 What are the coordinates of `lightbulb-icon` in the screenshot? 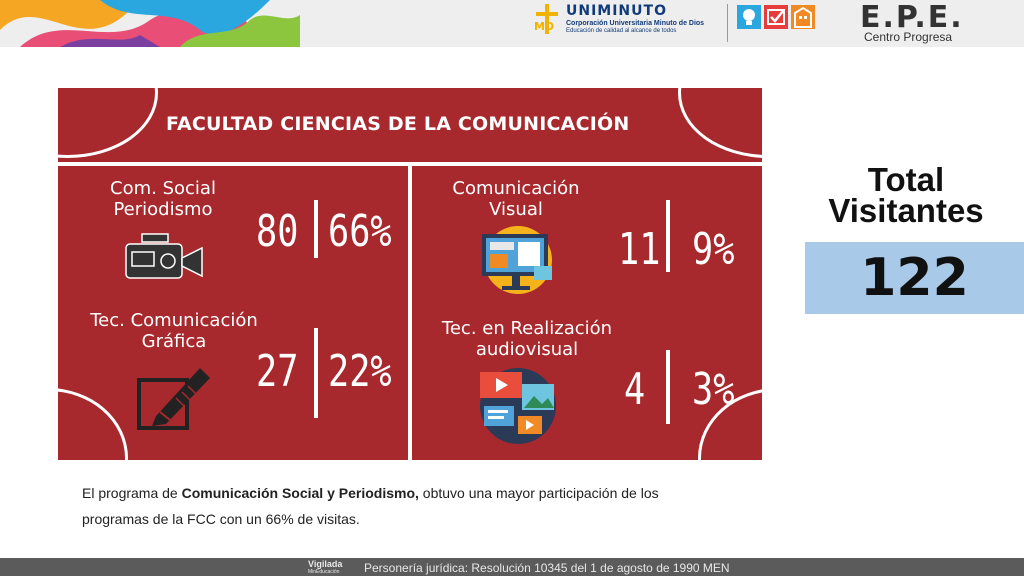 It's located at (749, 17).